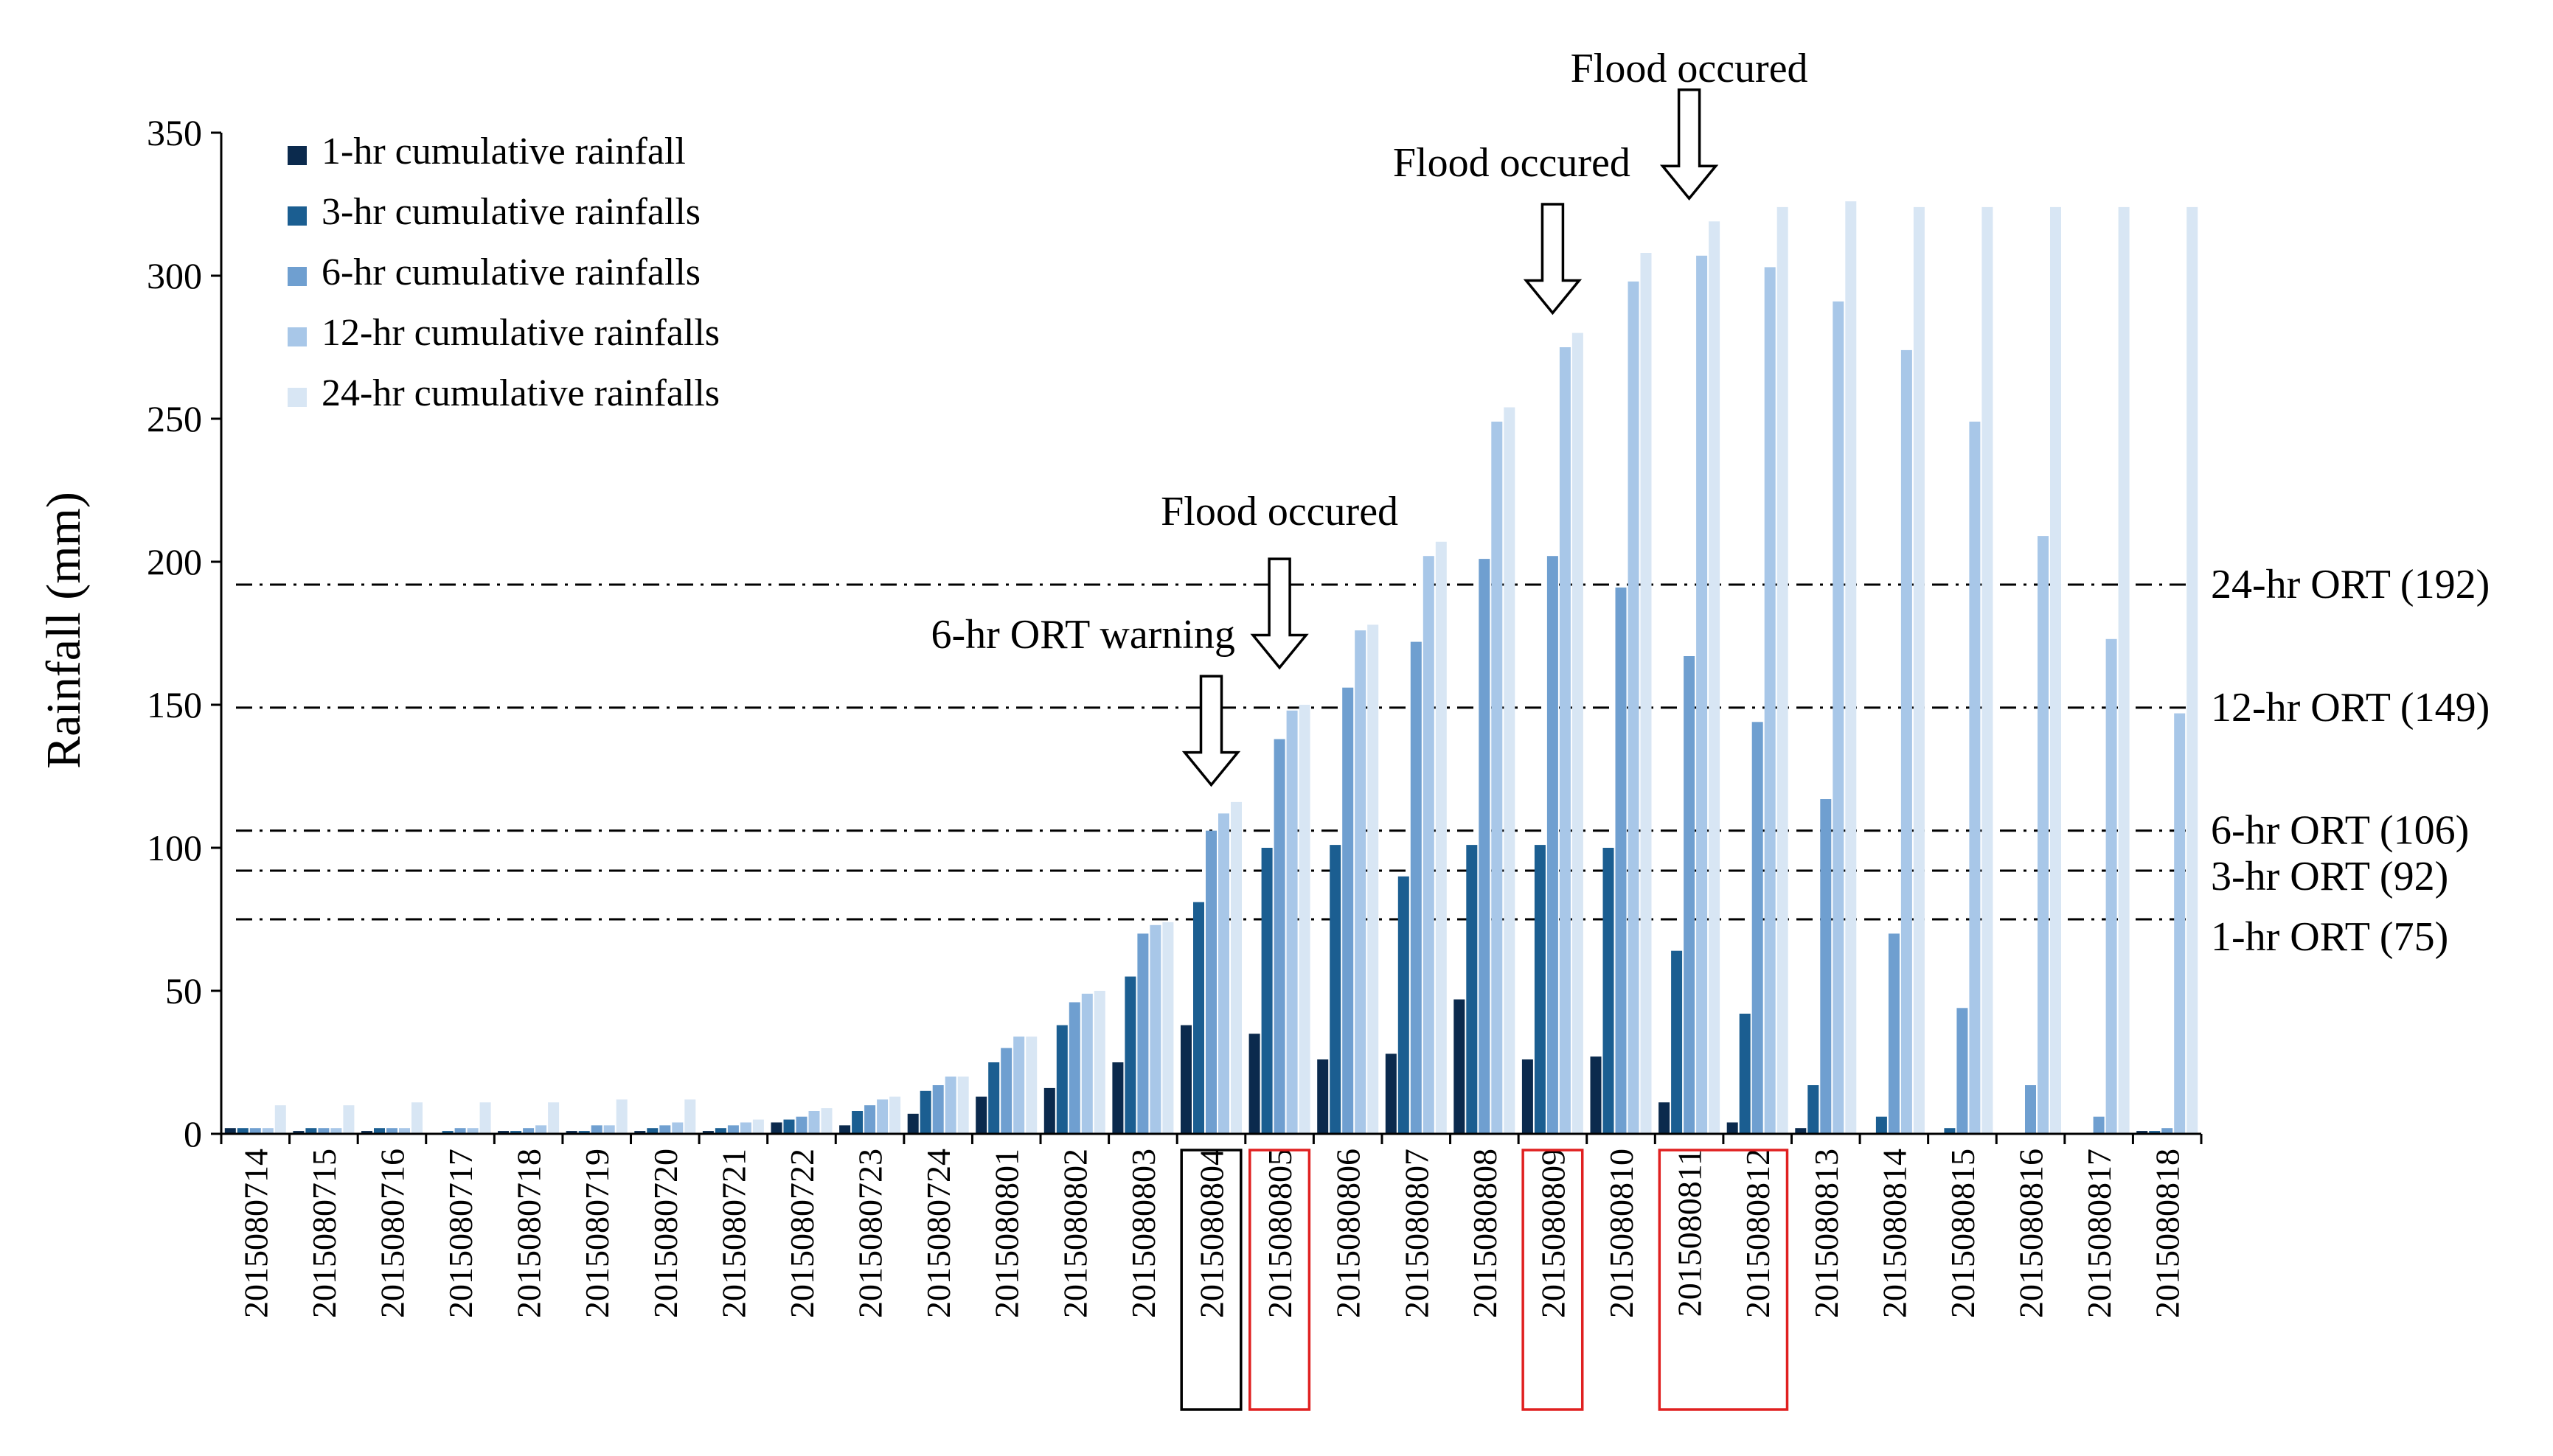 Image resolution: width=2553 pixels, height=1456 pixels. I want to click on x-tick-label-2015080717: 2015080717, so click(460, 1233).